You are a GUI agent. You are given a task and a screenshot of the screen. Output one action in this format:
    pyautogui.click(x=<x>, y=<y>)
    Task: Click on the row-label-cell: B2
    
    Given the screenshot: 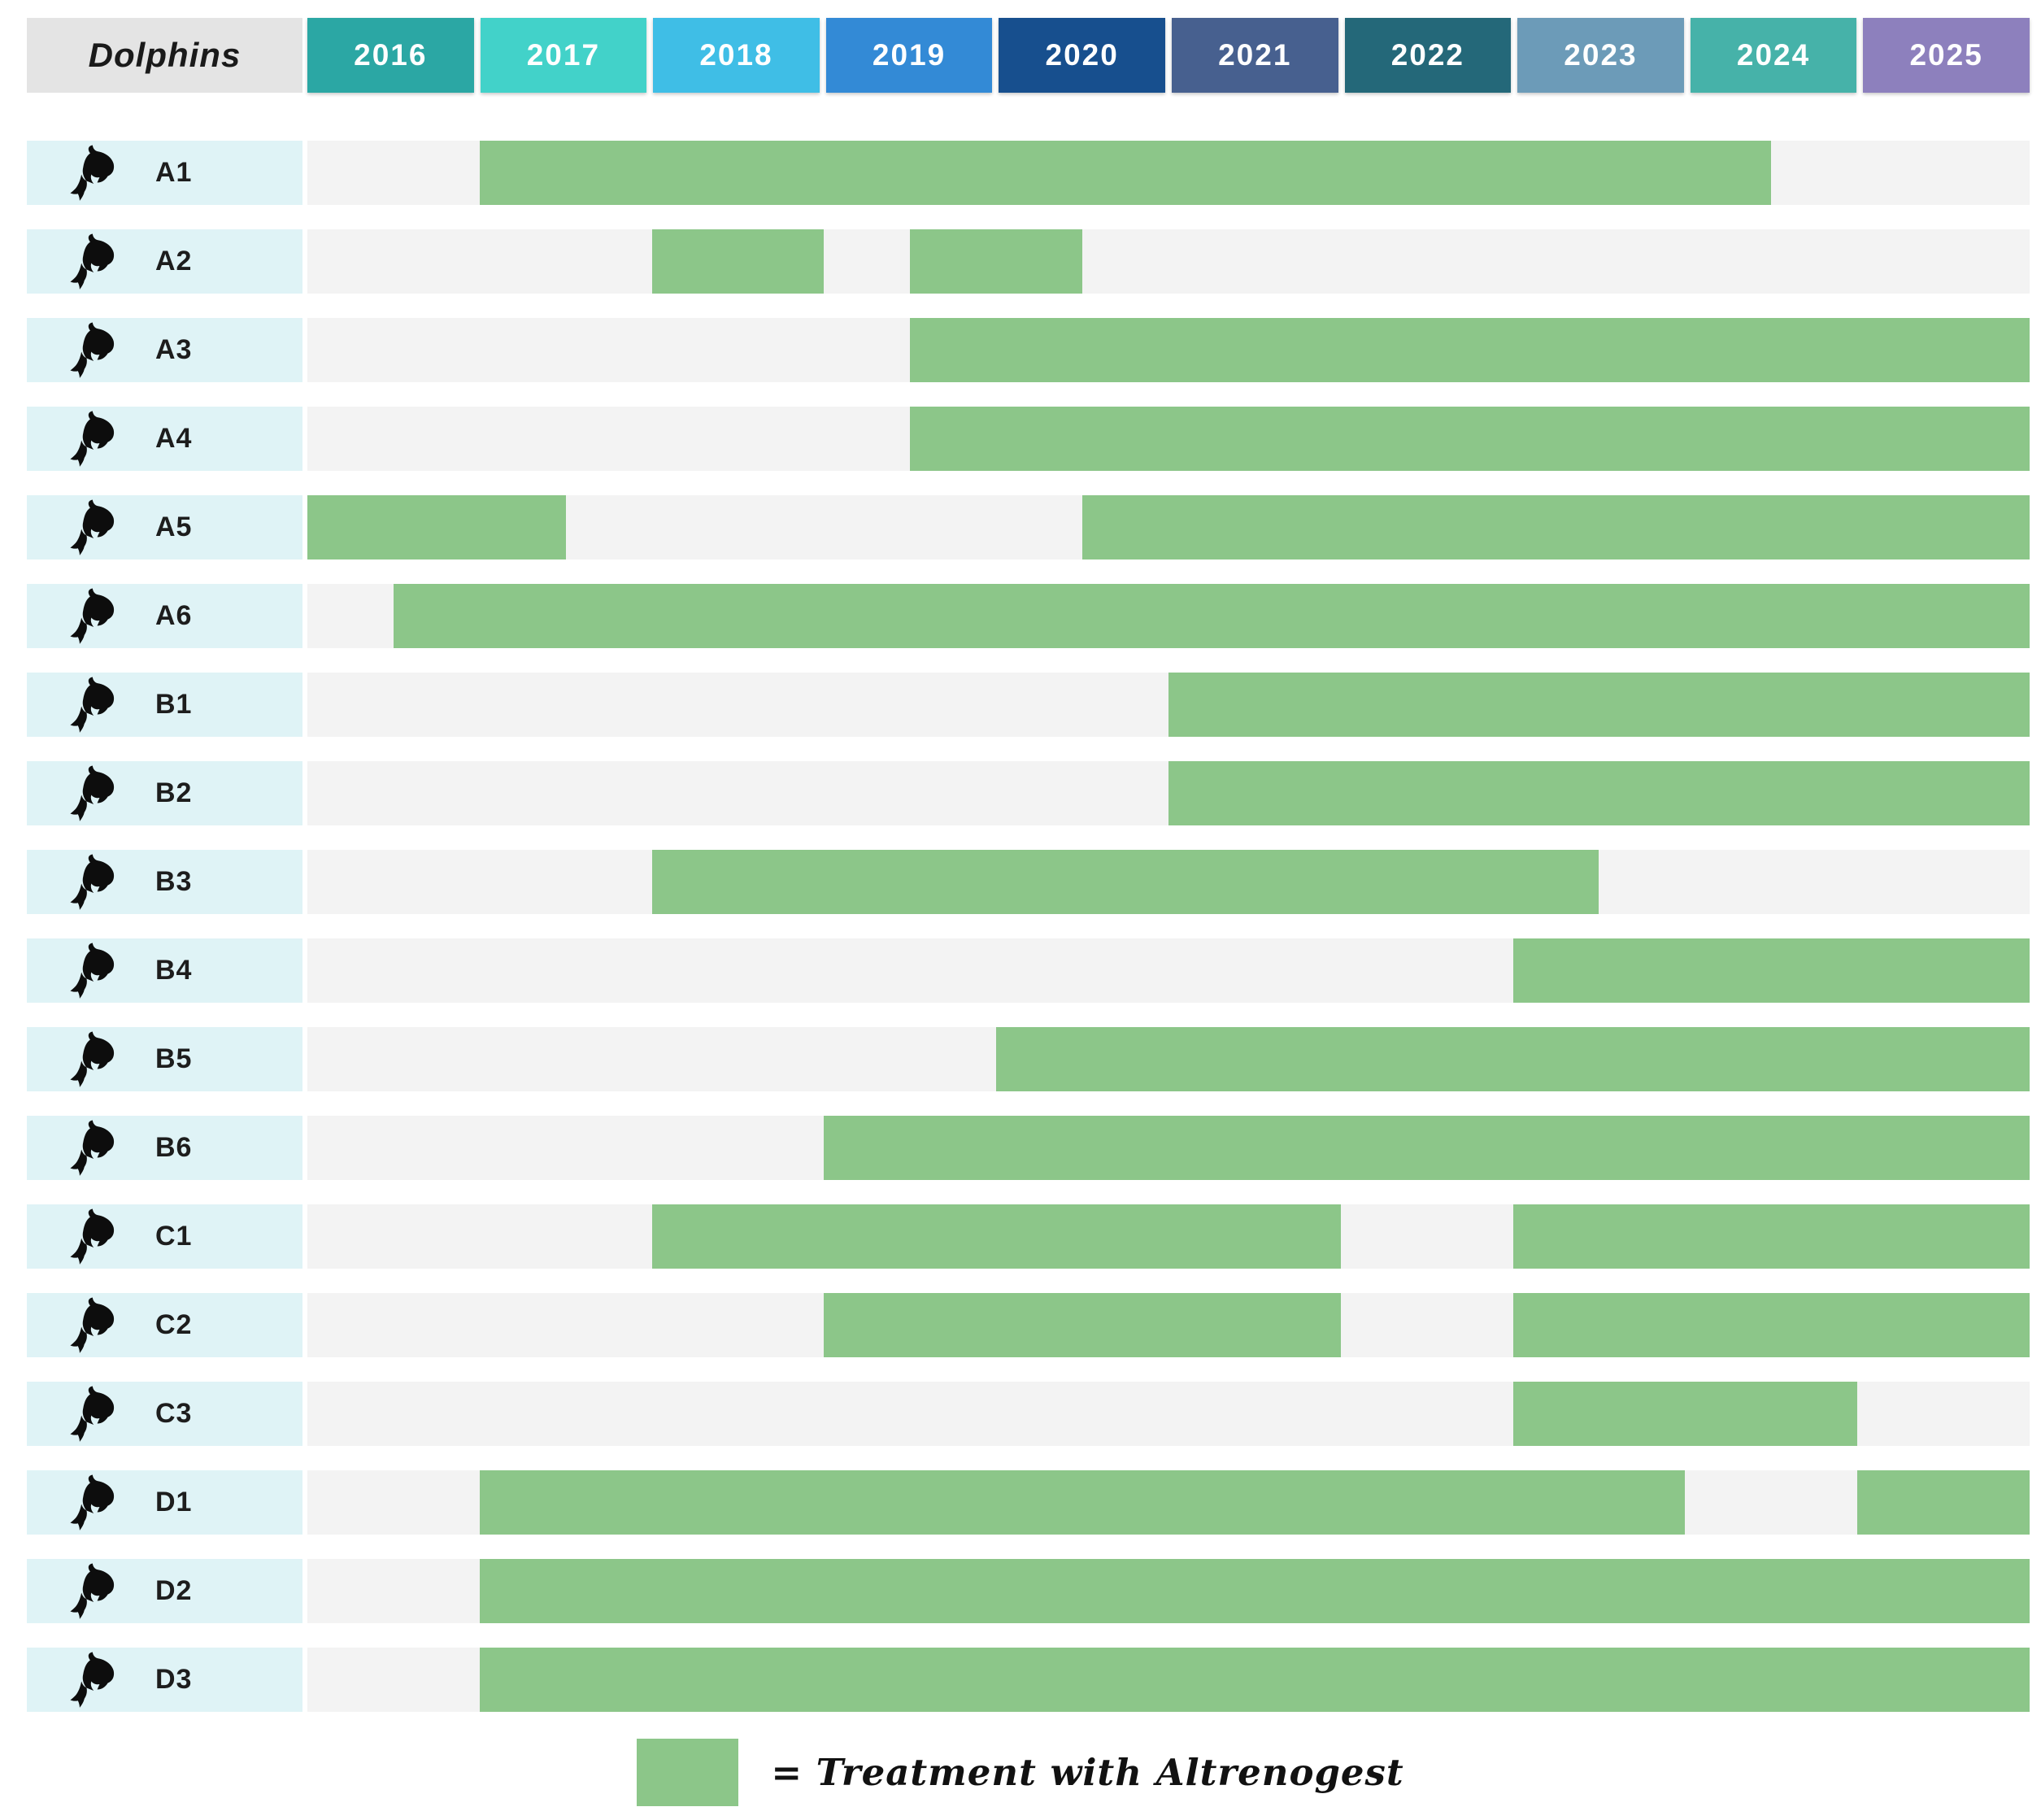 What is the action you would take?
    pyautogui.click(x=164, y=793)
    